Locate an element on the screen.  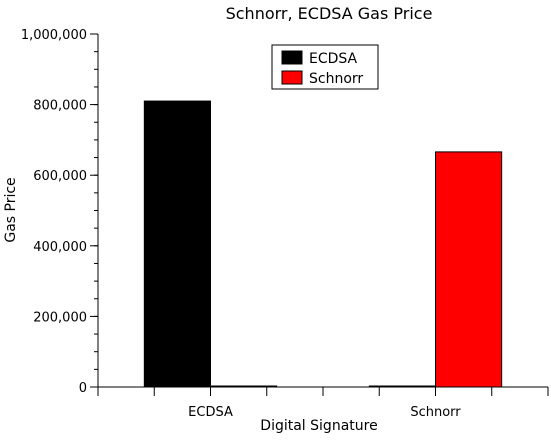
x-axis: ECDSA Schnorr is located at coordinates (323, 403).